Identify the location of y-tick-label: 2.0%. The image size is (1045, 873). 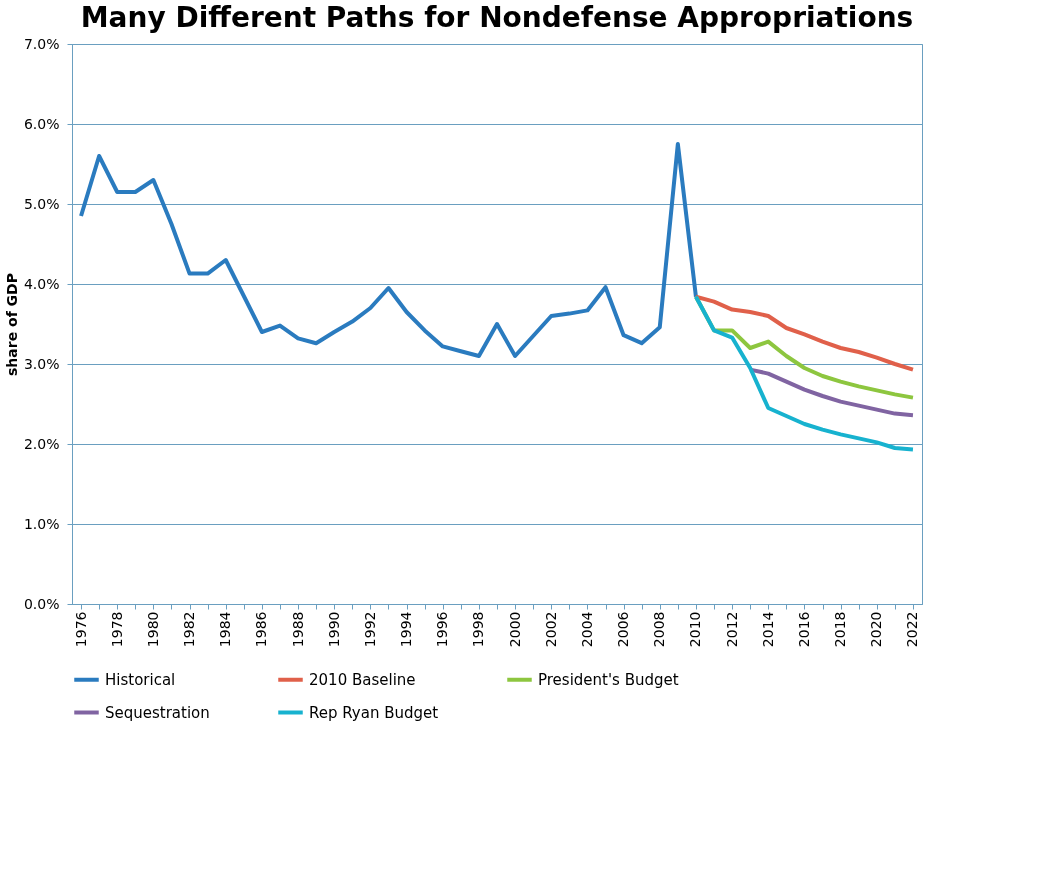
(41, 443).